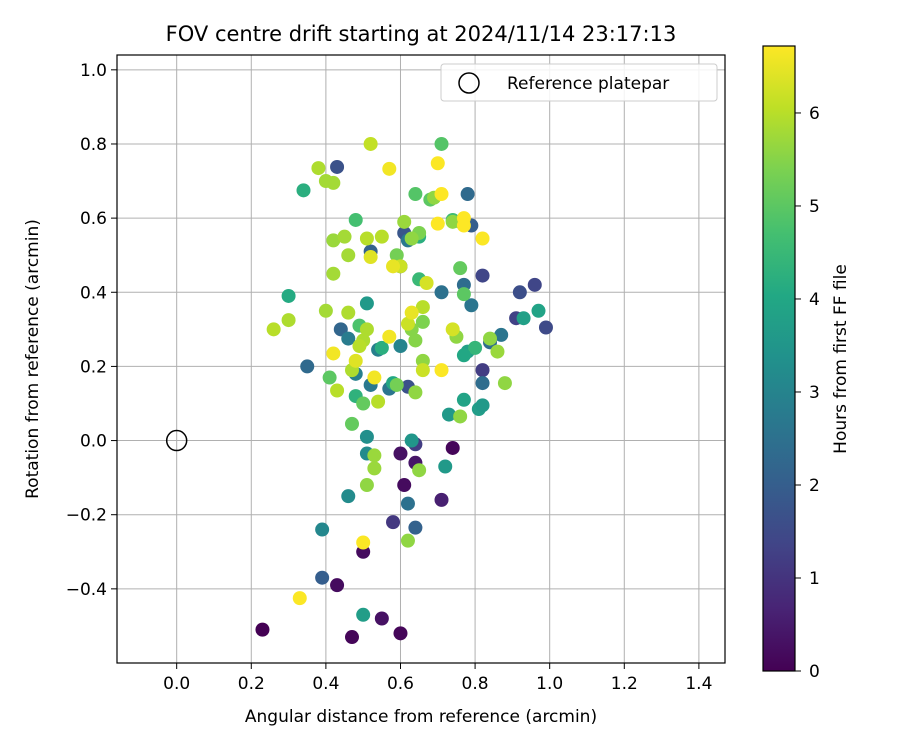  What do you see at coordinates (251, 684) in the screenshot?
I see `x-tick-label: 0.2` at bounding box center [251, 684].